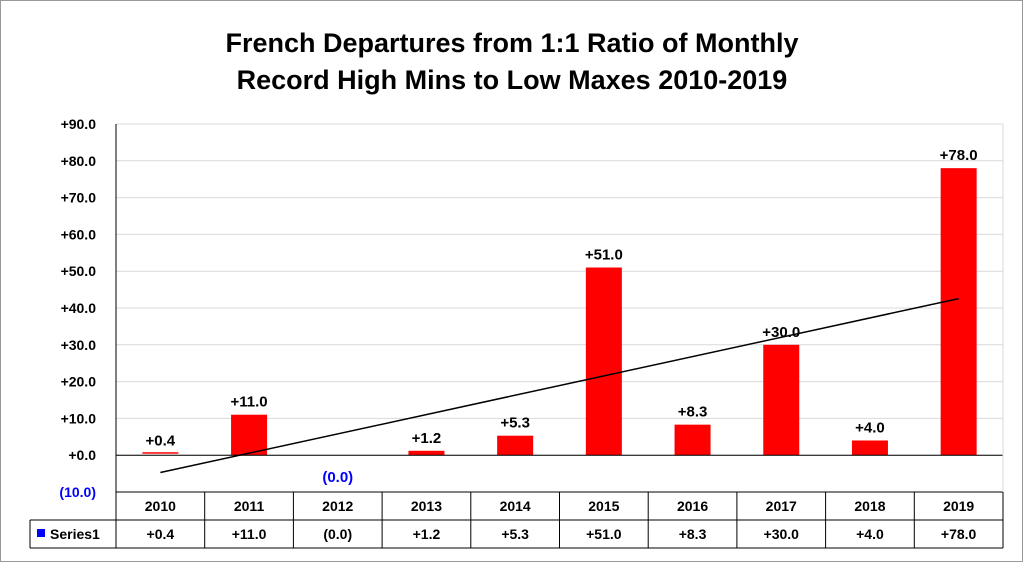 Image resolution: width=1024 pixels, height=568 pixels. I want to click on data-label: (0.0), so click(337, 477).